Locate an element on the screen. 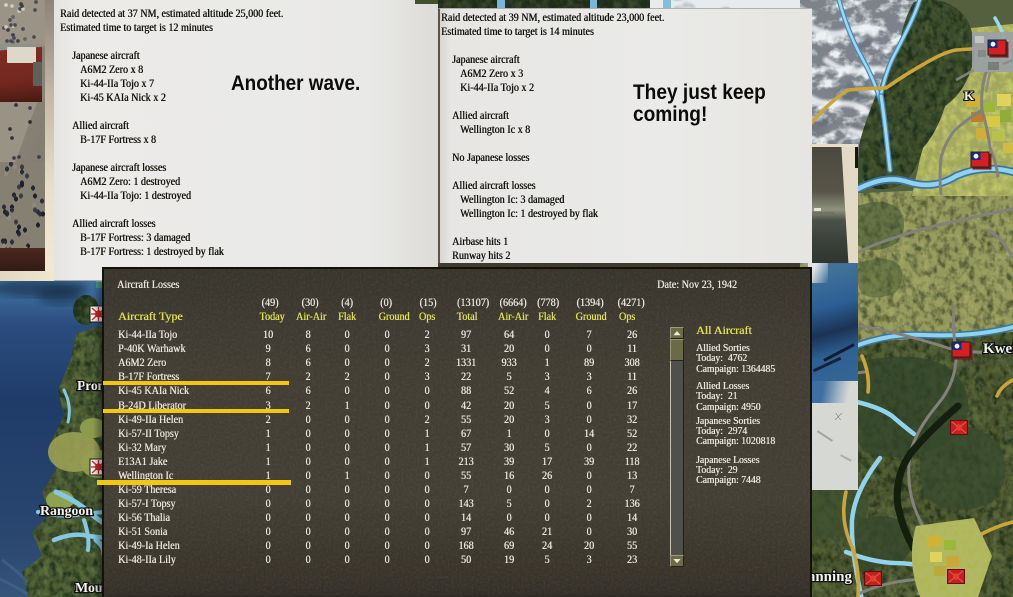 The image size is (1013, 597). svg-text: Kweiyang is located at coordinates (998, 349).